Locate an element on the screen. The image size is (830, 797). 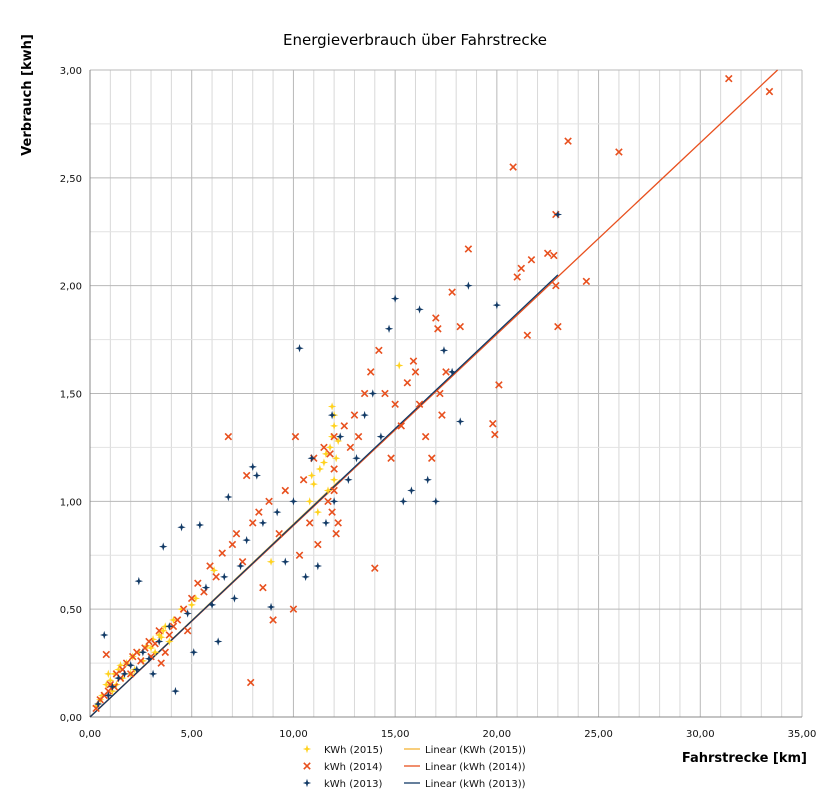
y-tick-label: 1,50 is located at coordinates (71, 395).